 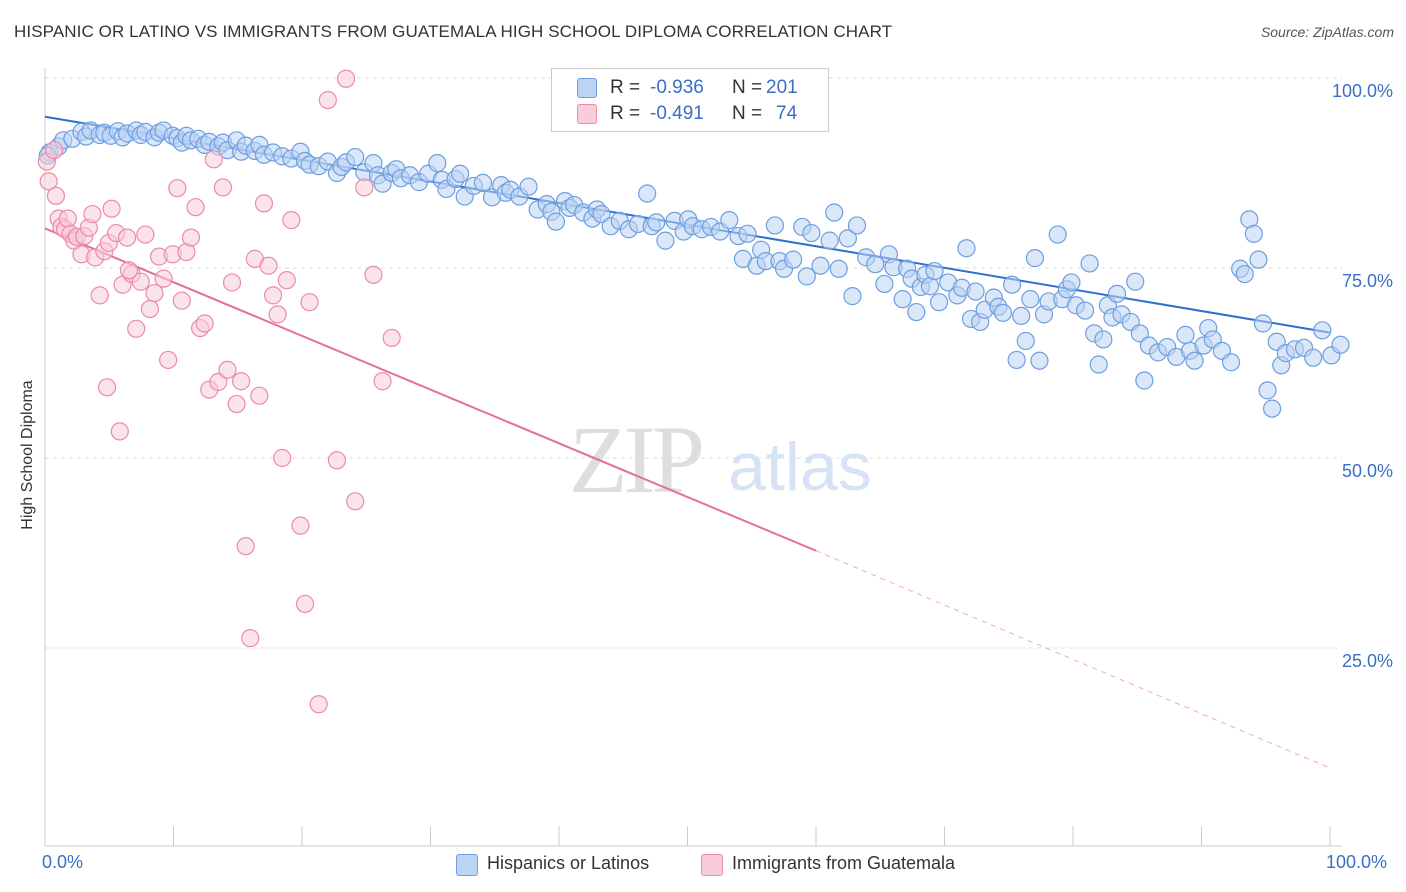 I want to click on legend-label-guatemala: Immigrants from Guatemala, so click(x=844, y=863).